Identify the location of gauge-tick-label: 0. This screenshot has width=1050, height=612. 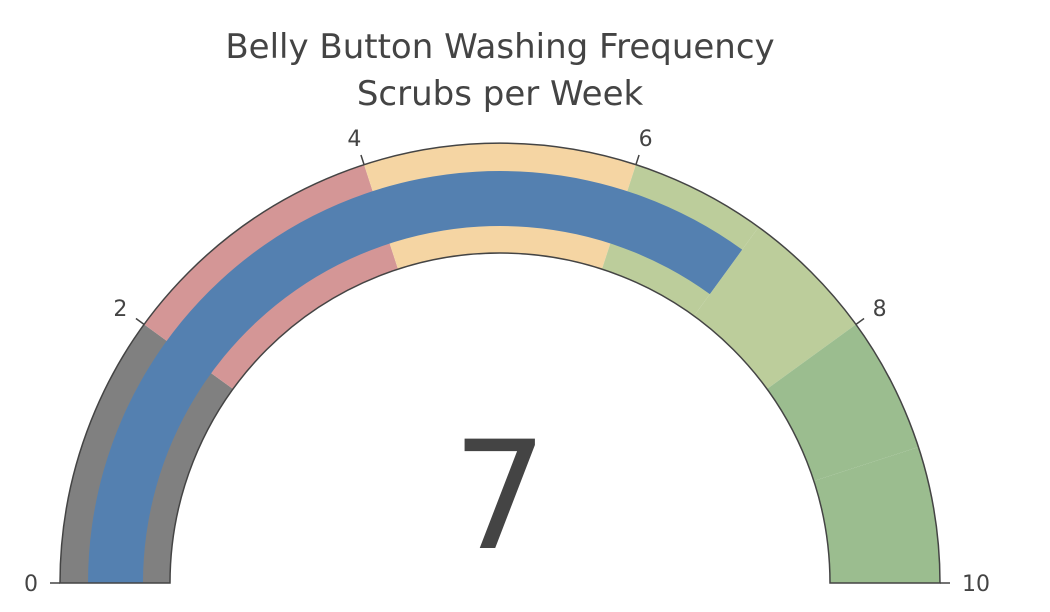
(31, 584).